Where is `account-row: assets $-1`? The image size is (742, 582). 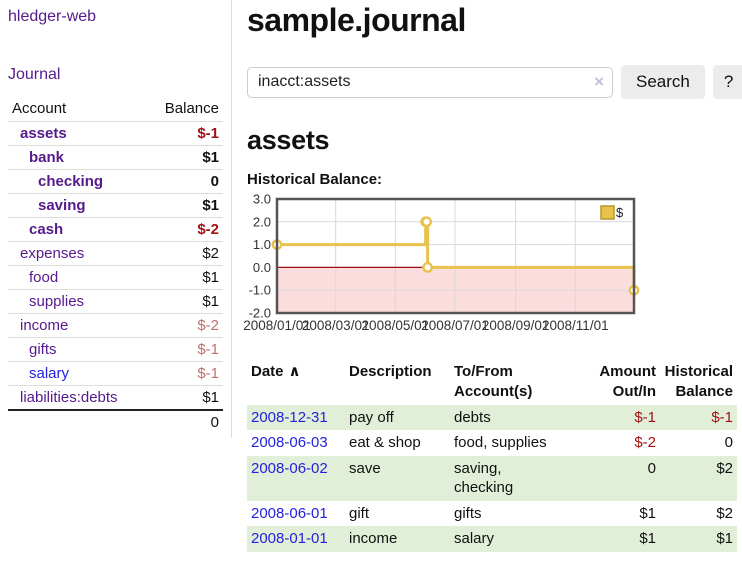
account-row: assets $-1 is located at coordinates (115, 133).